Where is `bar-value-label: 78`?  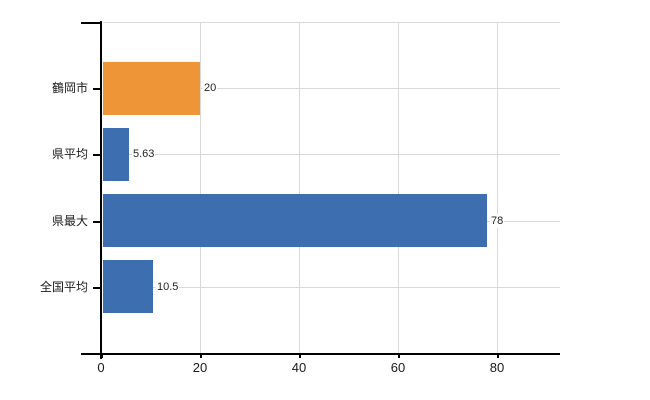 bar-value-label: 78 is located at coordinates (497, 221).